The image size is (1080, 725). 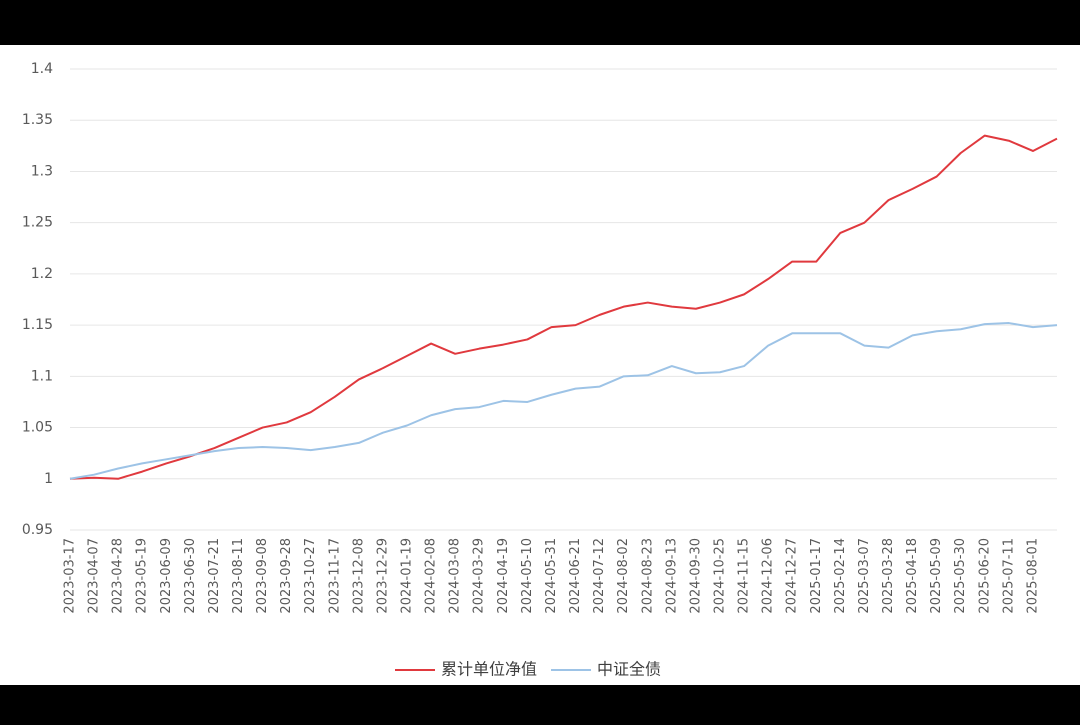 What do you see at coordinates (94, 576) in the screenshot?
I see `x-tick-label: 2023-04-07` at bounding box center [94, 576].